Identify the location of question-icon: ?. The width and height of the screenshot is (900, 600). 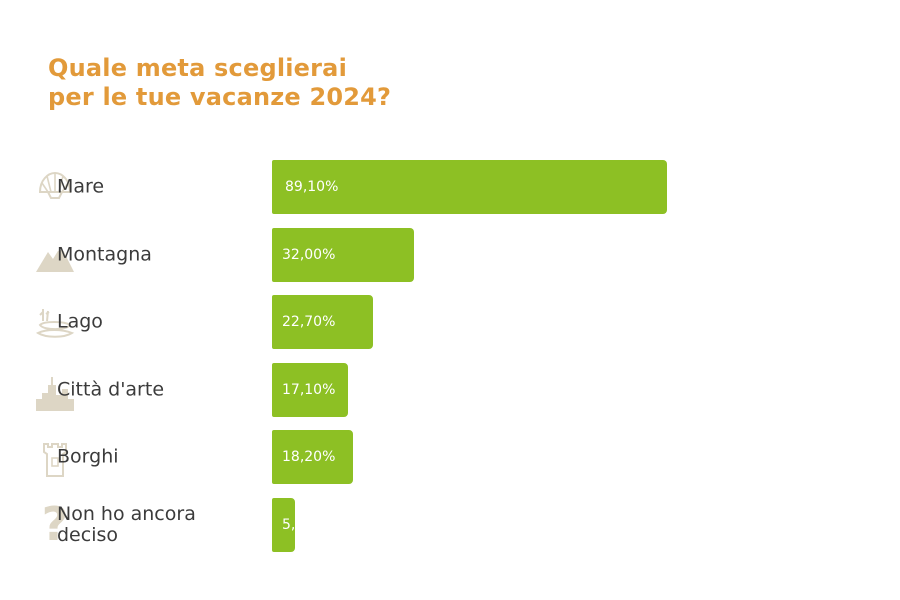
(55, 526).